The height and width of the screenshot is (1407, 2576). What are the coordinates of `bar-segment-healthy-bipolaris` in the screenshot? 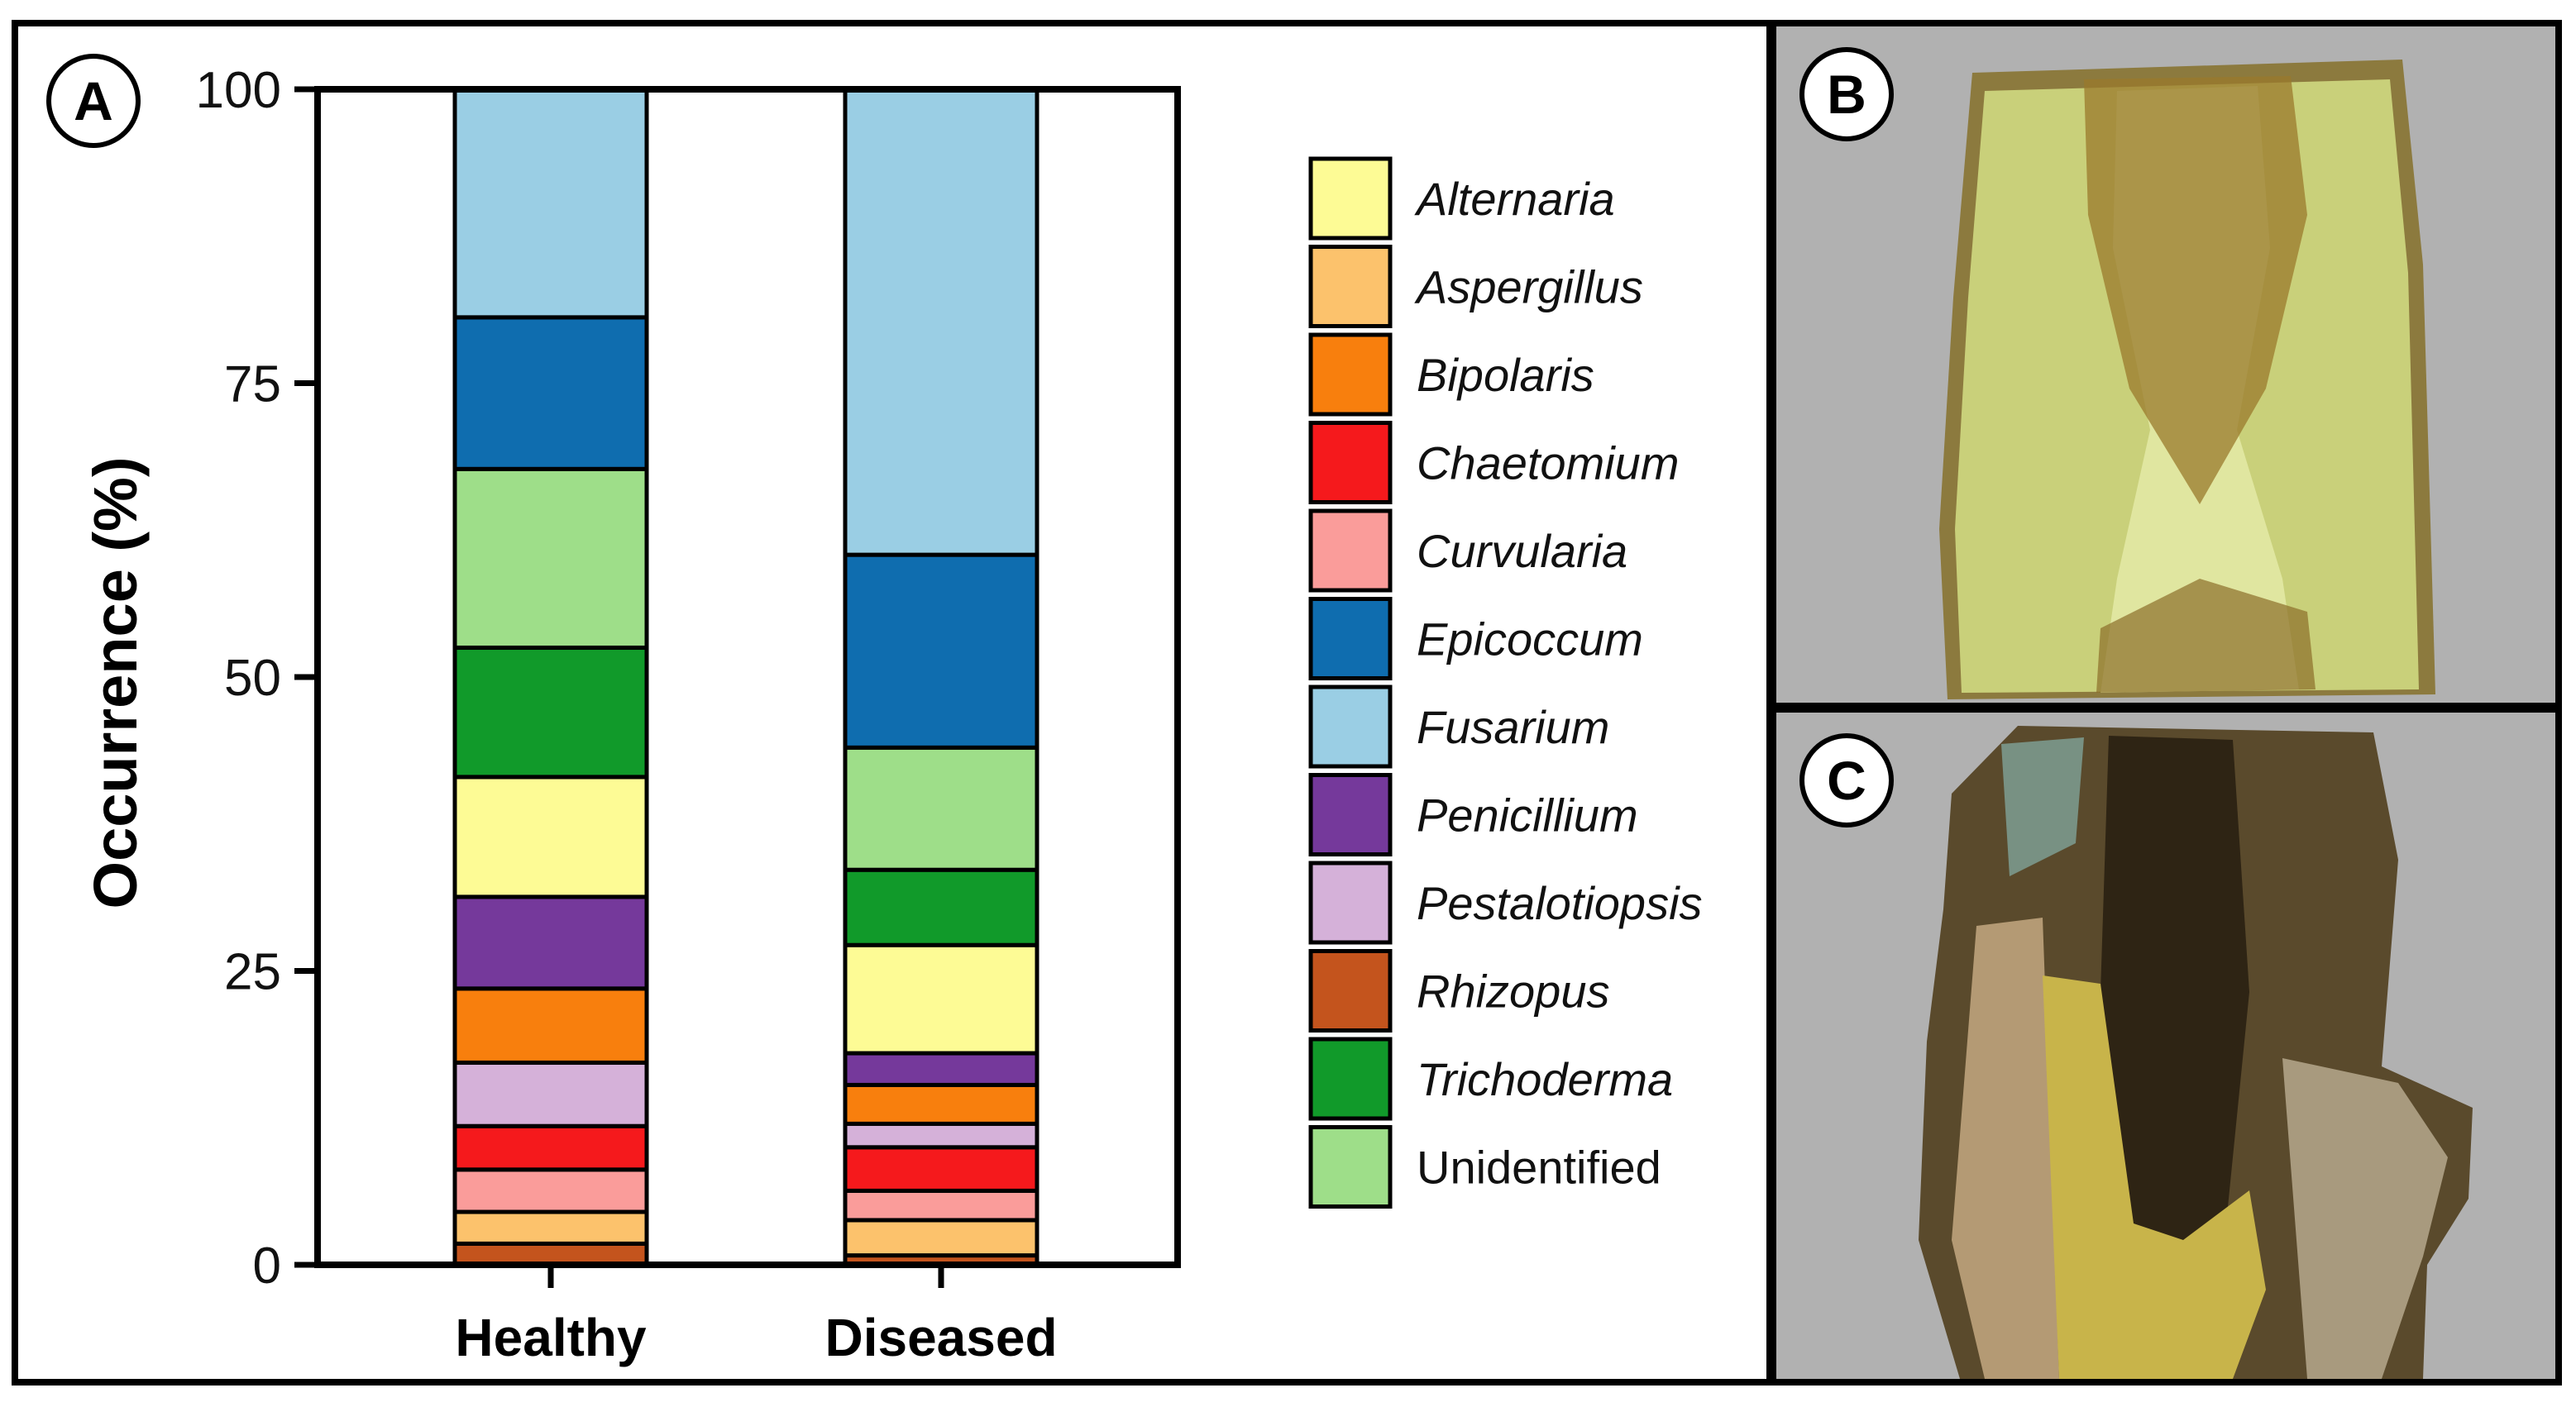 It's located at (550, 1025).